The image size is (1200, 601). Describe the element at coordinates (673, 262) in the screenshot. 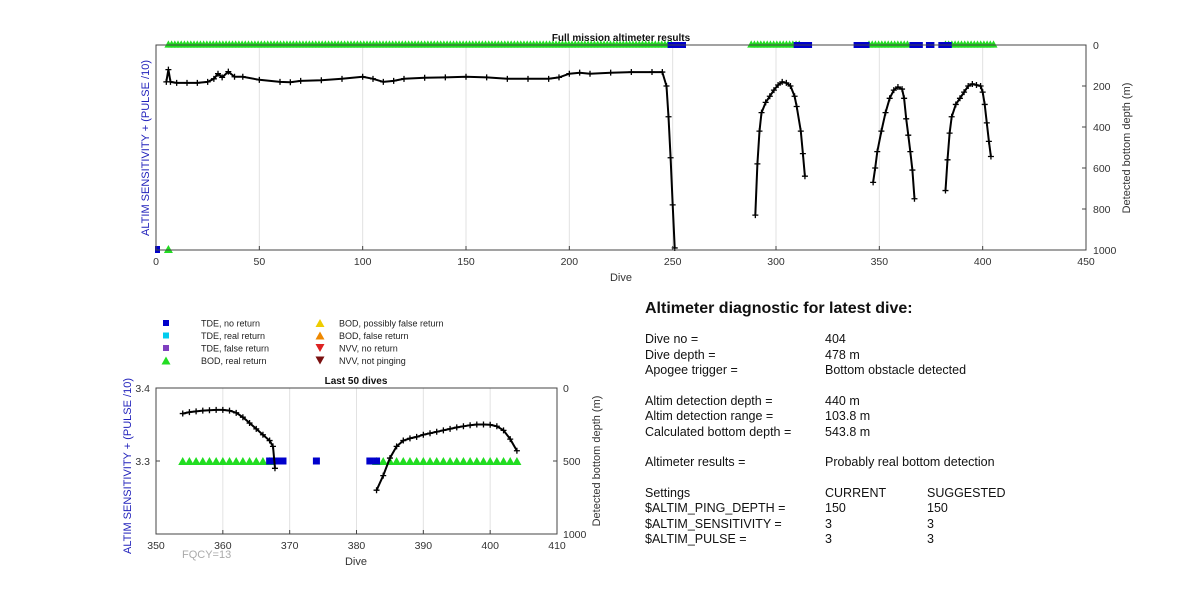

I see `top-x-tick-label: 250` at that location.